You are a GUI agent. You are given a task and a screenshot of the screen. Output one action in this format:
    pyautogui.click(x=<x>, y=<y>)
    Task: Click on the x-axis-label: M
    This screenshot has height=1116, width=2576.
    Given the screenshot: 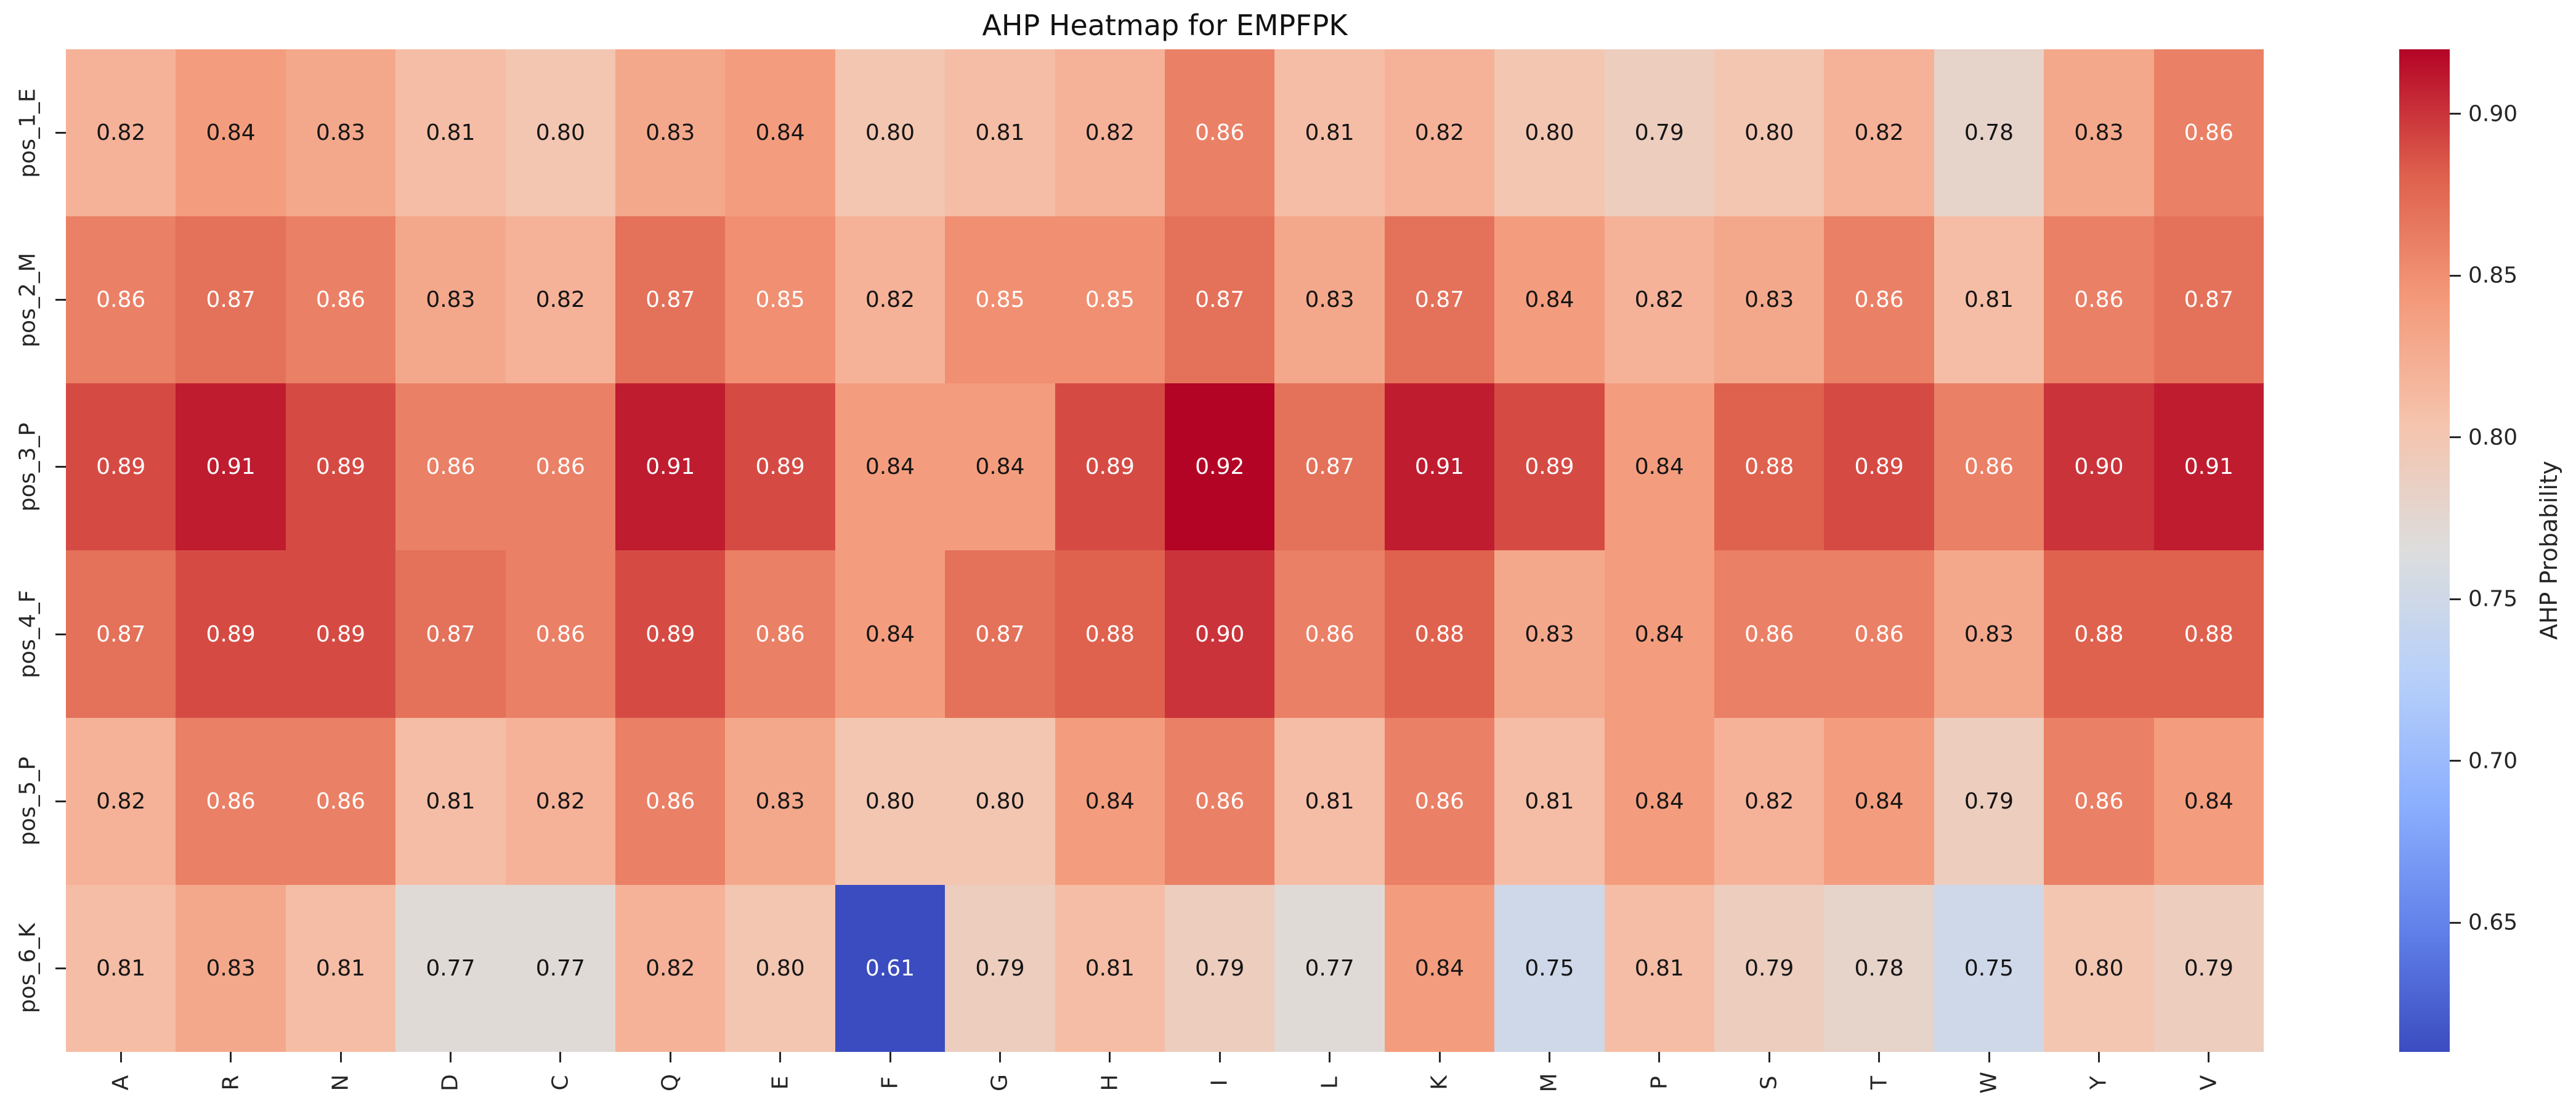 What is the action you would take?
    pyautogui.click(x=1549, y=1083)
    